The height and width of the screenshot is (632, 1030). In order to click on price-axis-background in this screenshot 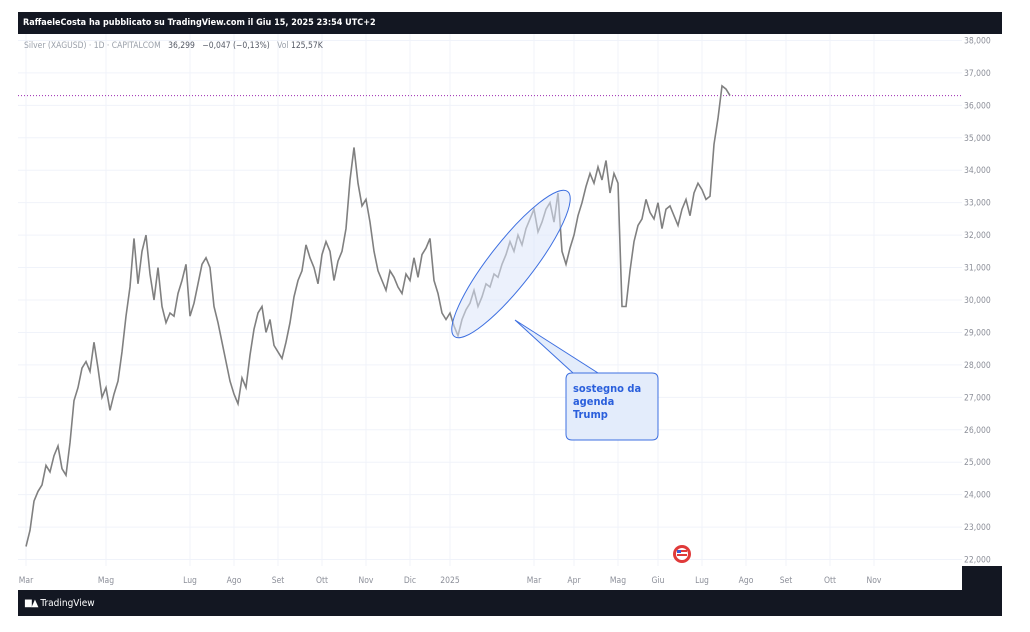, I will do `click(982, 300)`.